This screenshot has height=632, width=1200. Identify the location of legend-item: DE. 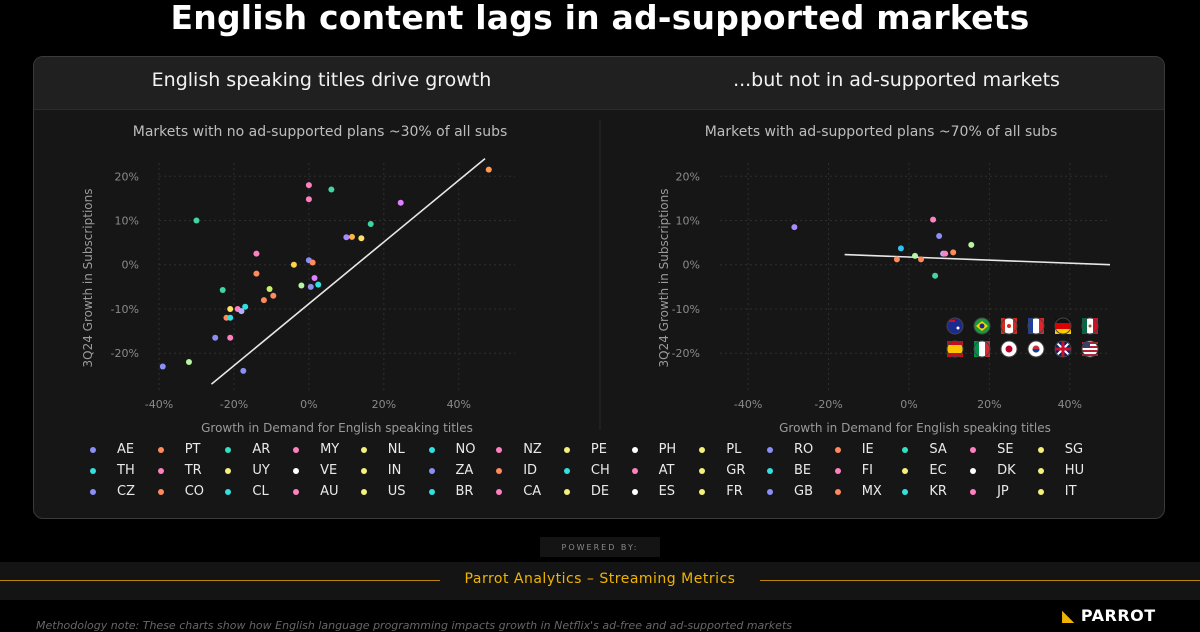
(586, 491).